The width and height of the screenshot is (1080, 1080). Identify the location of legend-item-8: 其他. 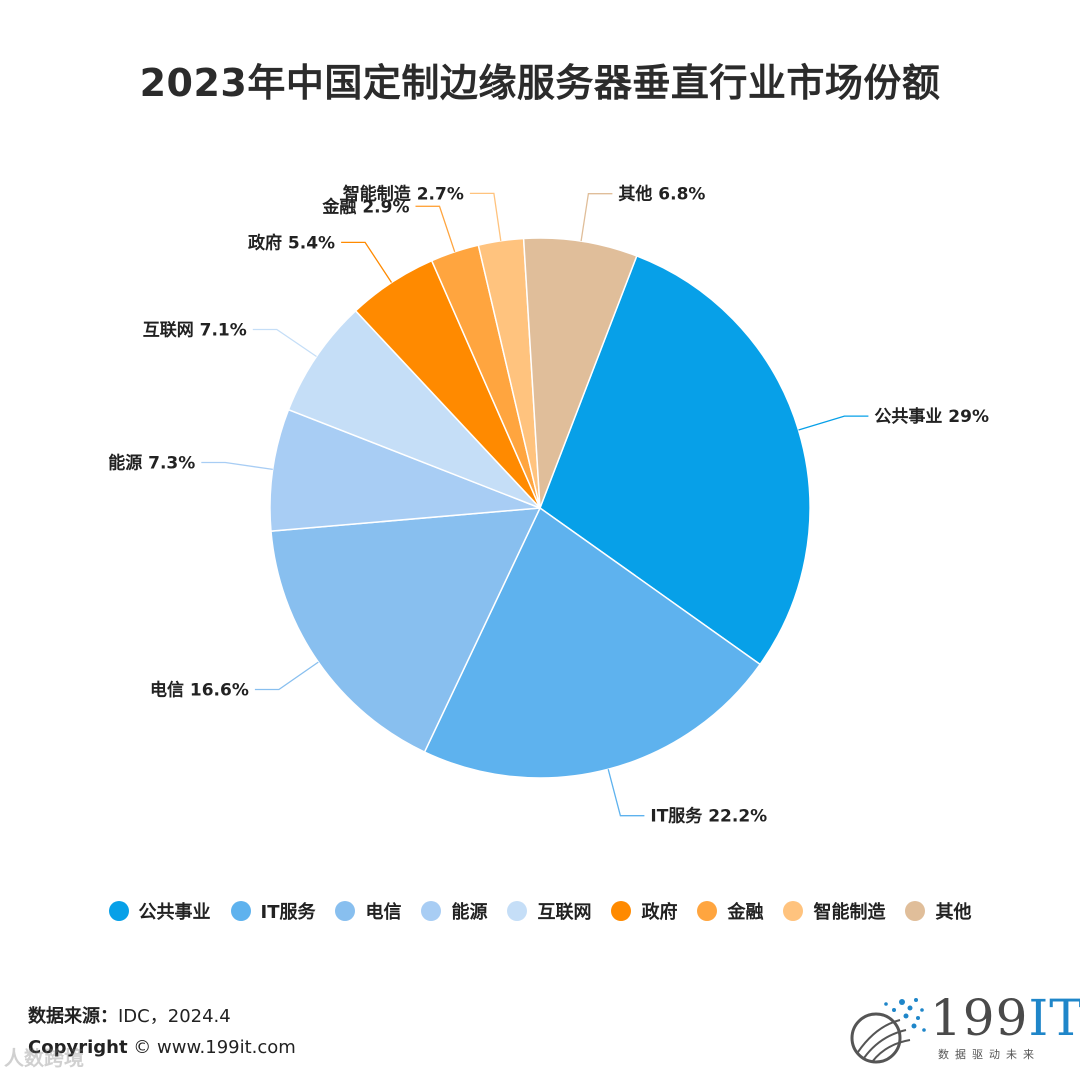
(938, 911).